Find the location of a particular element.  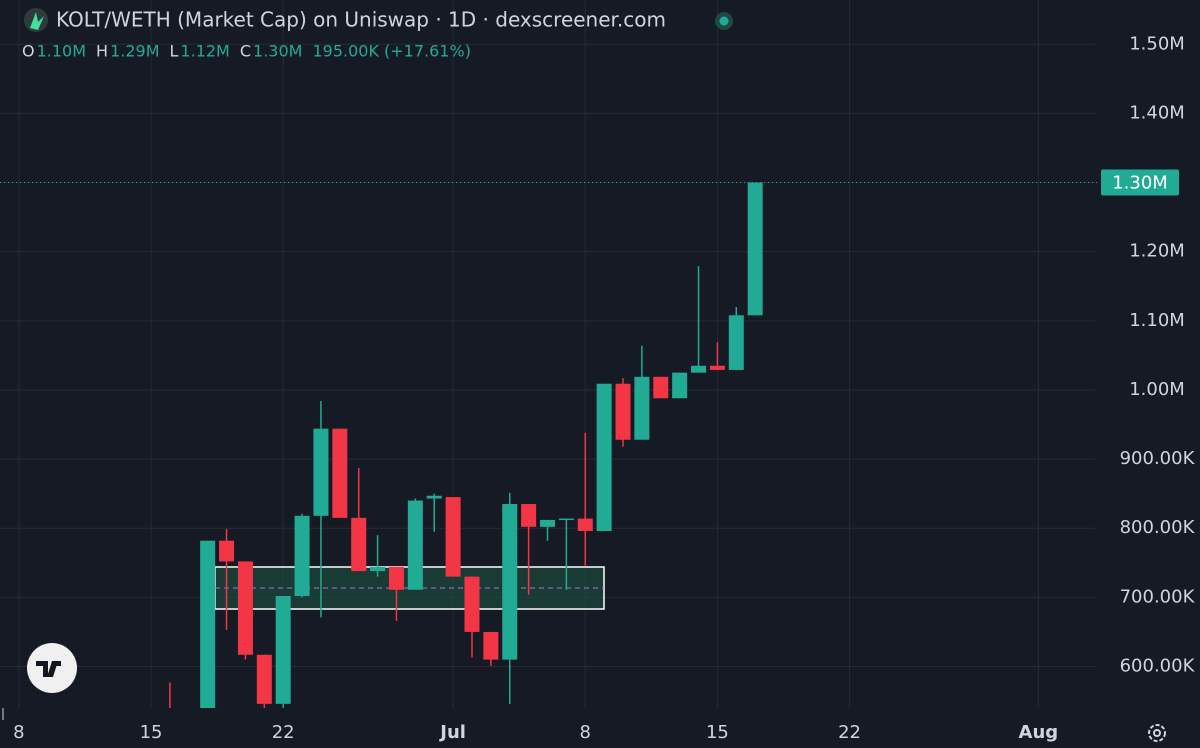

tv-logo is located at coordinates (52, 668).